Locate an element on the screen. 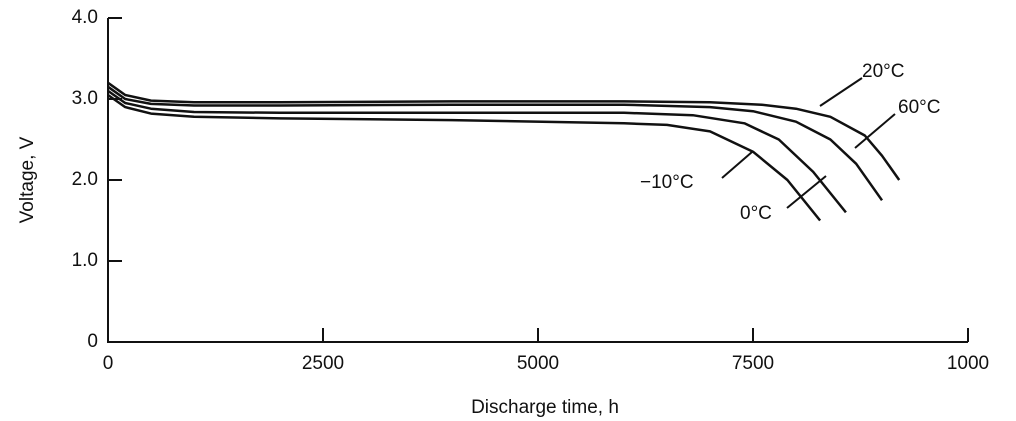 This screenshot has width=1016, height=421. series-label: 0°C is located at coordinates (756, 213).